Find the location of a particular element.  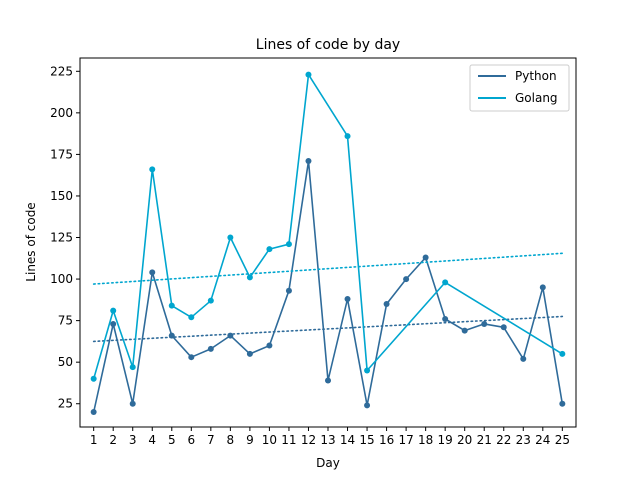

x-tick-label: 5 is located at coordinates (172, 440).